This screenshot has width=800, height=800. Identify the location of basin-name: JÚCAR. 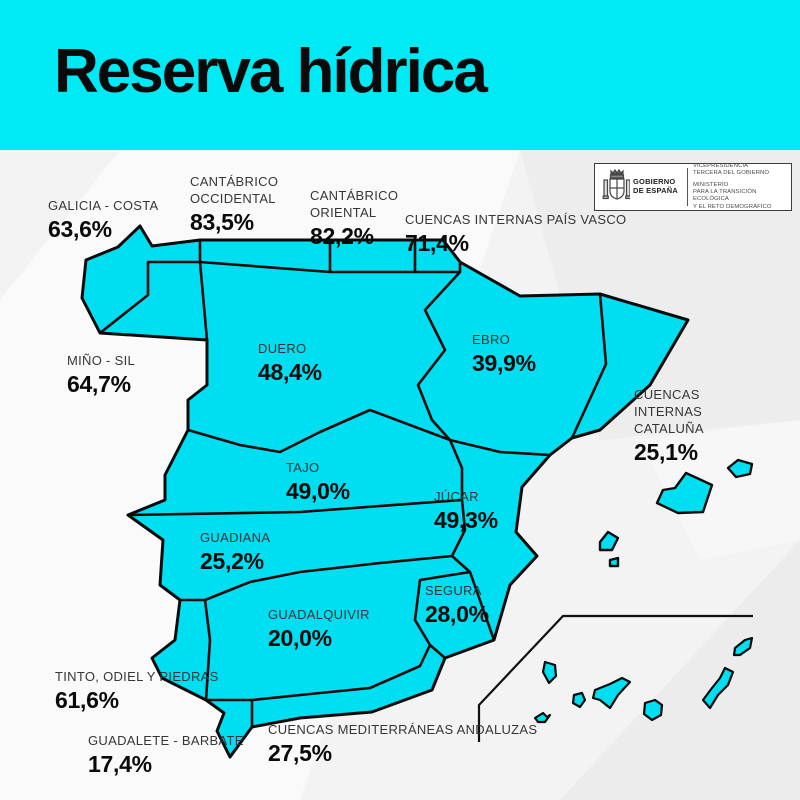
(456, 496).